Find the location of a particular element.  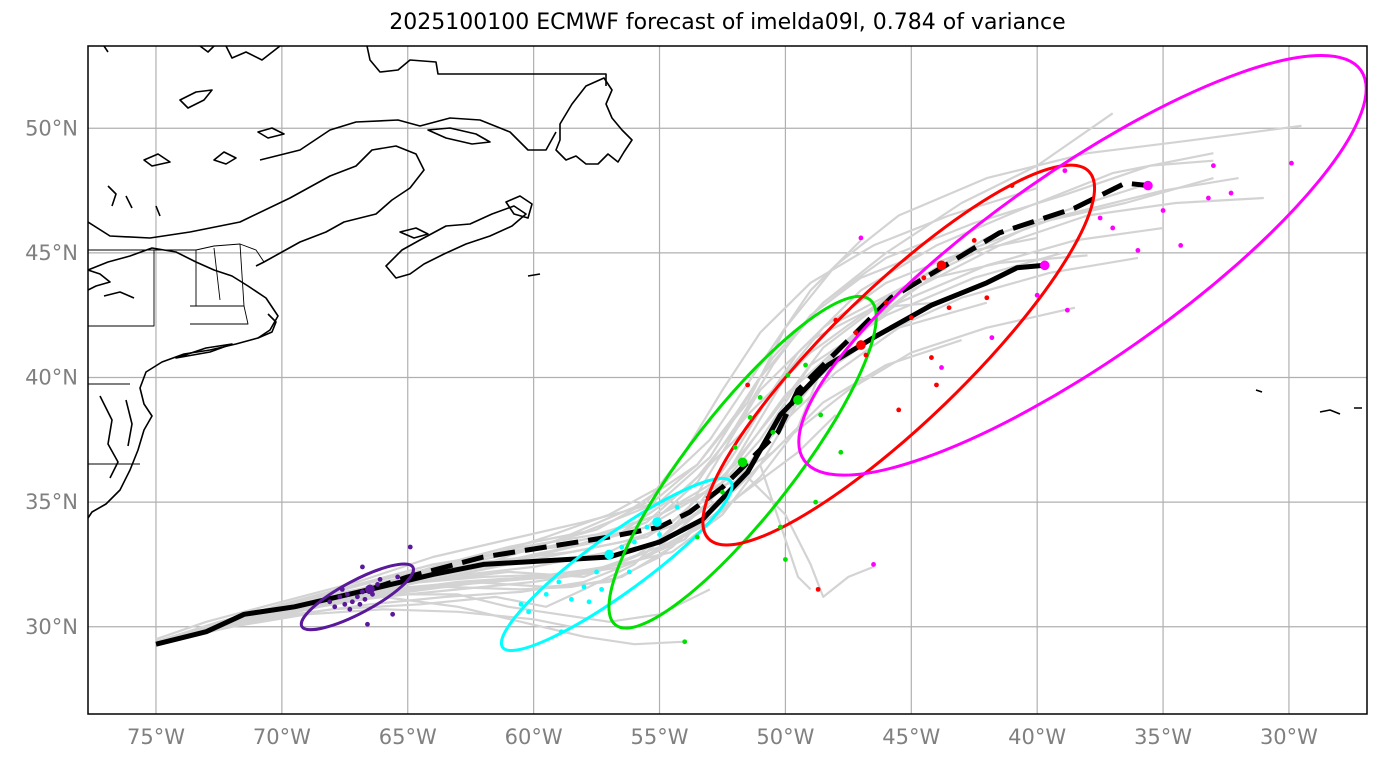

coastline-labrador is located at coordinates (192, 53).